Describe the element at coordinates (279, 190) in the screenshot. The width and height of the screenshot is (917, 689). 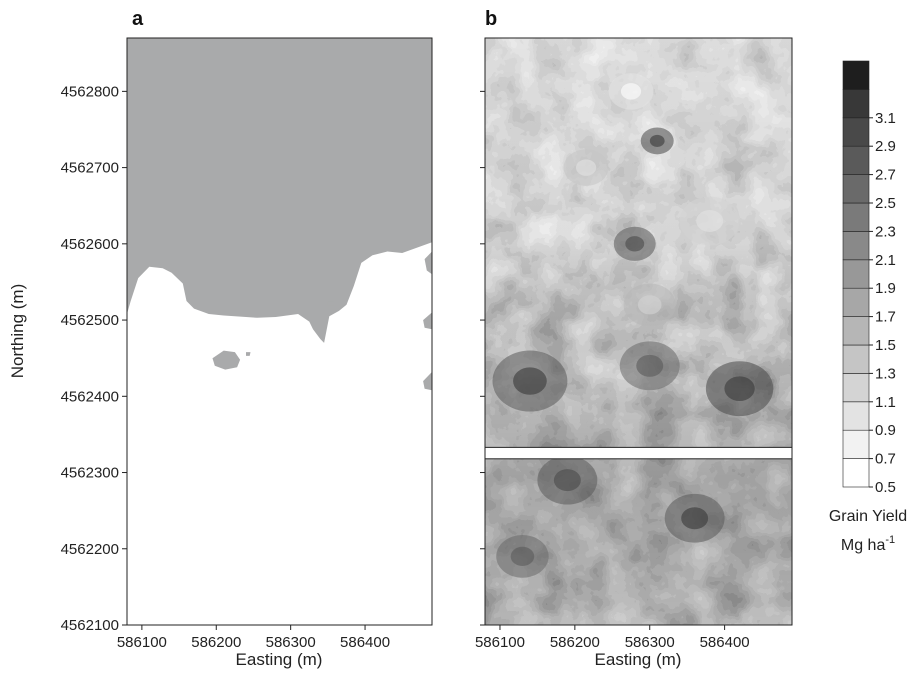
I see `panel-a-region` at that location.